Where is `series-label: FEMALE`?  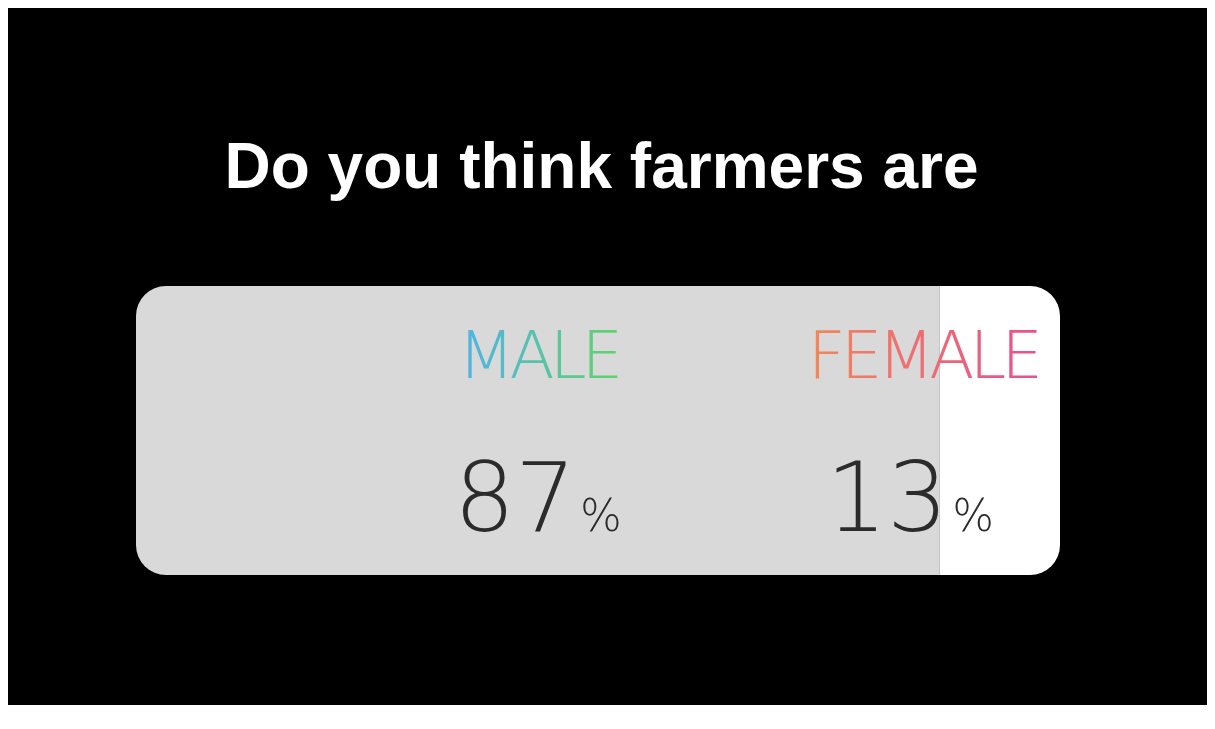
series-label: FEMALE is located at coordinates (922, 355).